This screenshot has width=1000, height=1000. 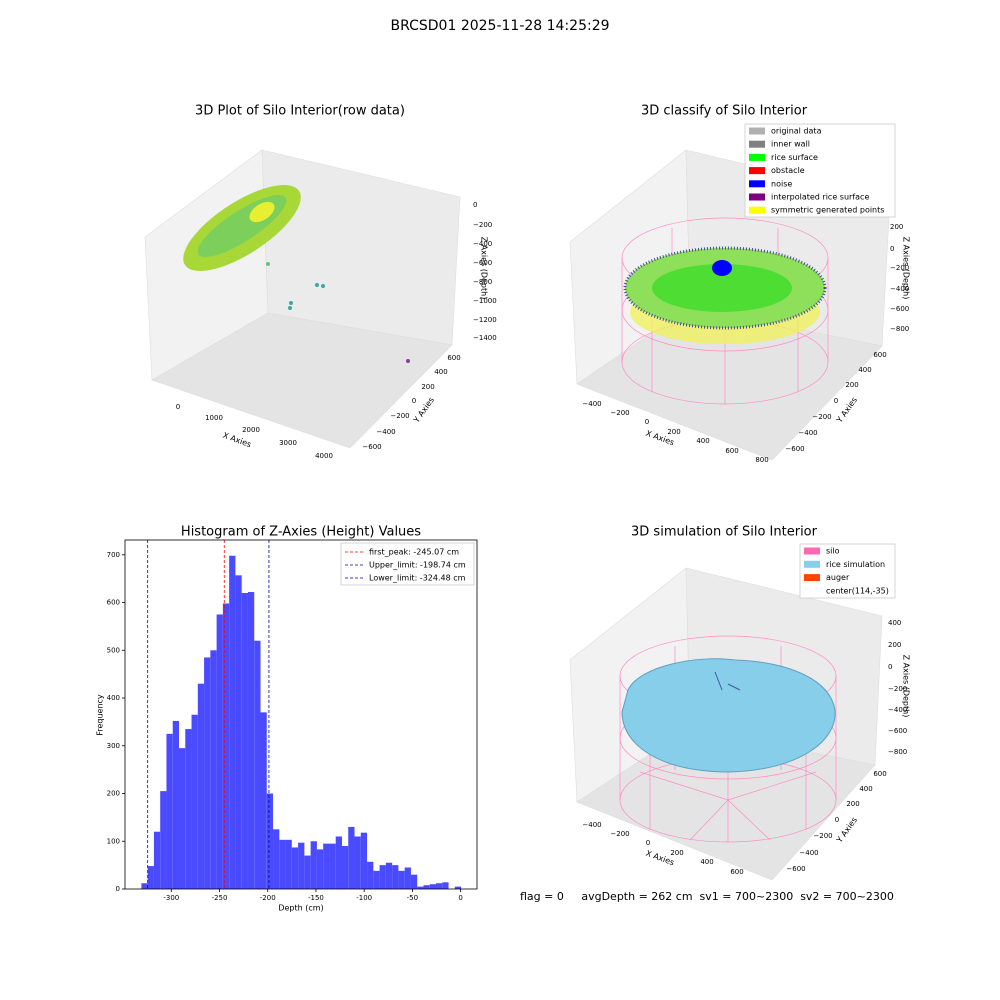 What do you see at coordinates (833, 551) in the screenshot?
I see `legend-label: silo` at bounding box center [833, 551].